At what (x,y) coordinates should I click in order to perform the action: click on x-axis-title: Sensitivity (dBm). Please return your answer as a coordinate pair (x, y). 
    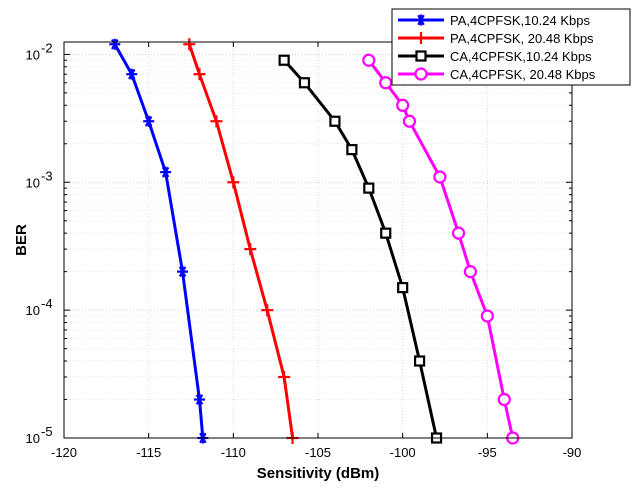
    Looking at the image, I should click on (318, 473).